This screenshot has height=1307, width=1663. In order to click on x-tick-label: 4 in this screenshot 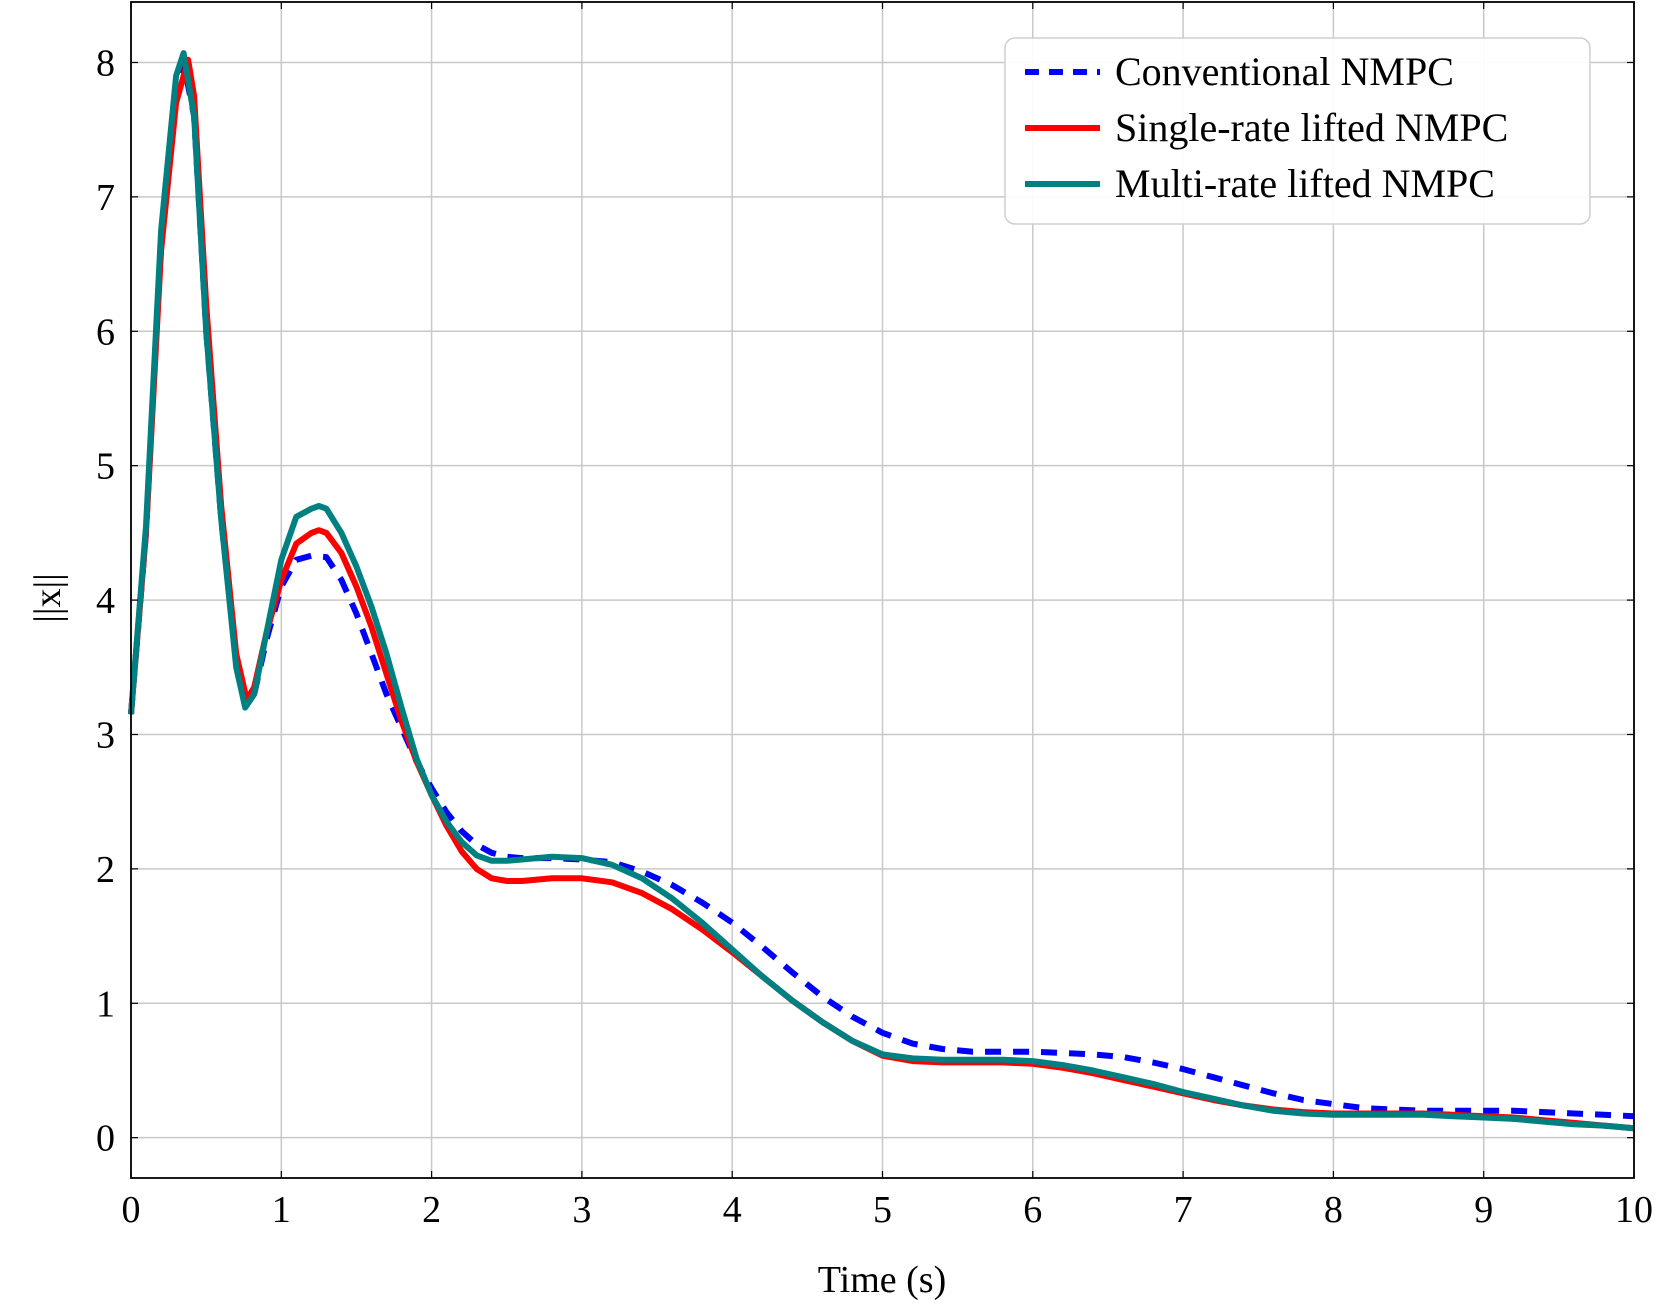, I will do `click(732, 1210)`.